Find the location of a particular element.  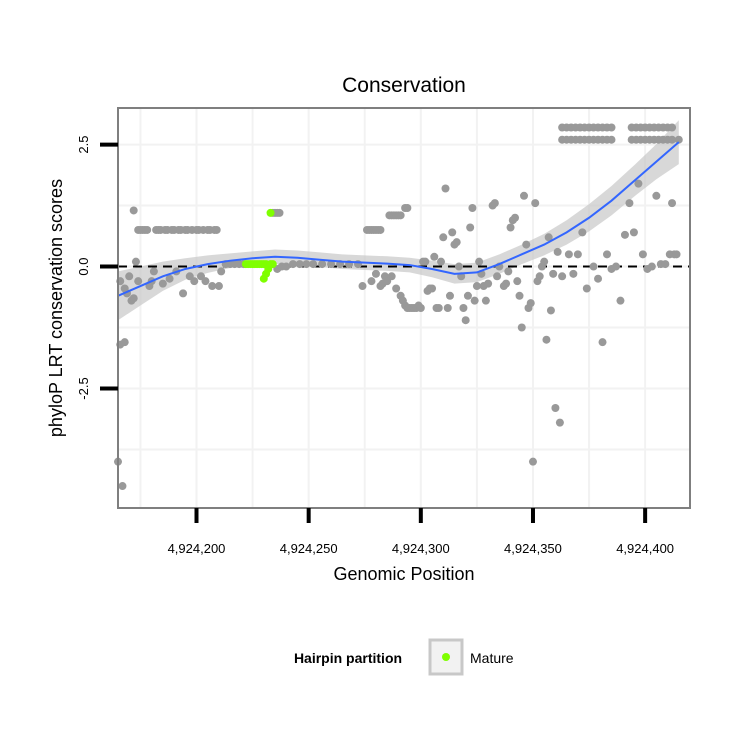

legend: Hairpin partition Mature is located at coordinates (404, 657).